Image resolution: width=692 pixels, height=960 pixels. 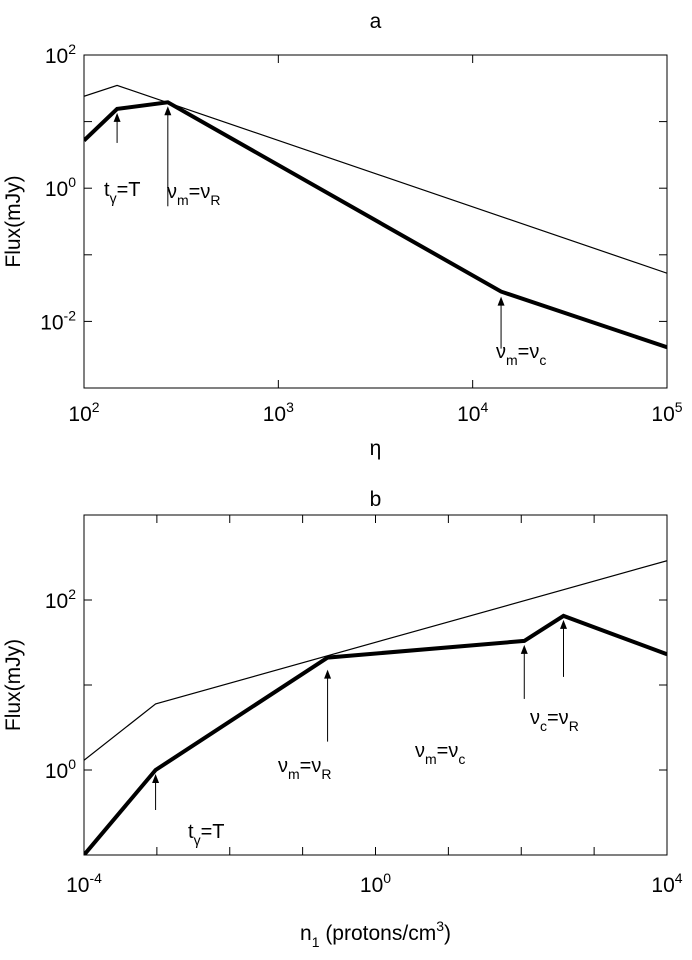 I want to click on x-tick-label: 10³, so click(x=278, y=412).